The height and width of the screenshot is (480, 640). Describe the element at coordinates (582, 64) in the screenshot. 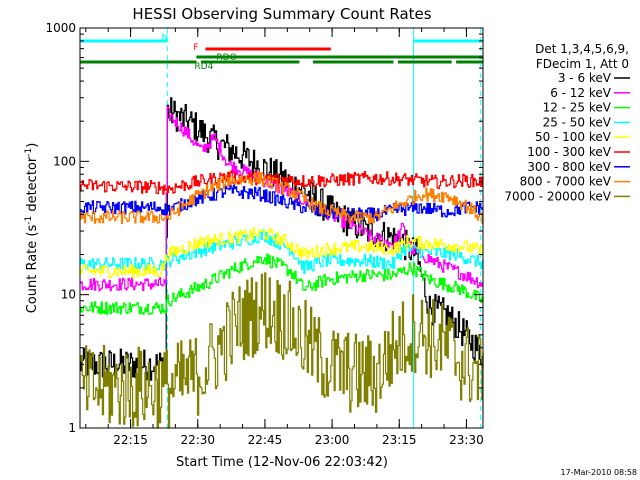

I see `legend-header-line-2: FDecim 1, Att 0` at that location.